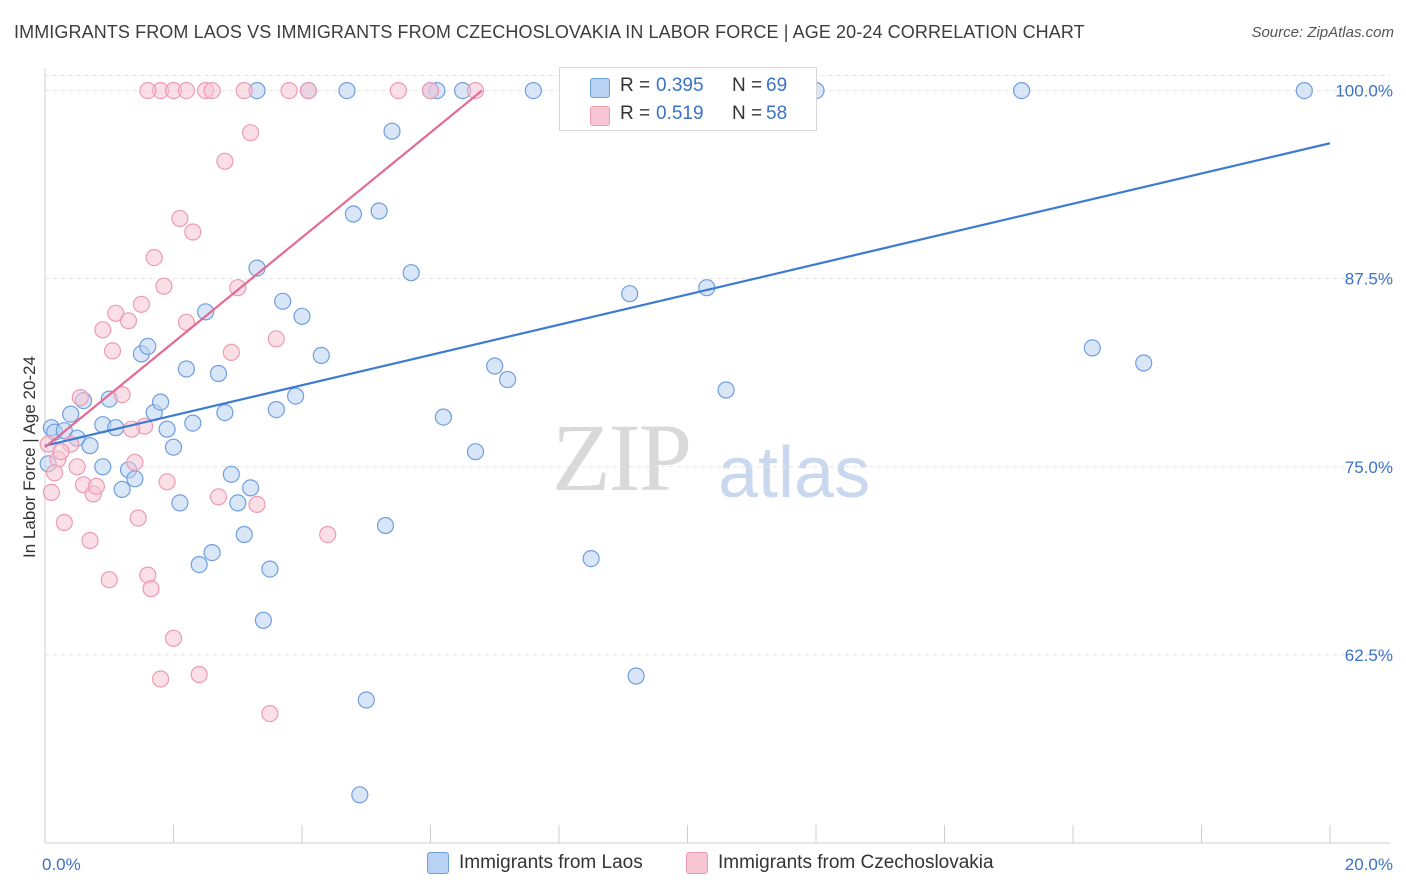  I want to click on y-tick-label: 87.5%, so click(1369, 279).